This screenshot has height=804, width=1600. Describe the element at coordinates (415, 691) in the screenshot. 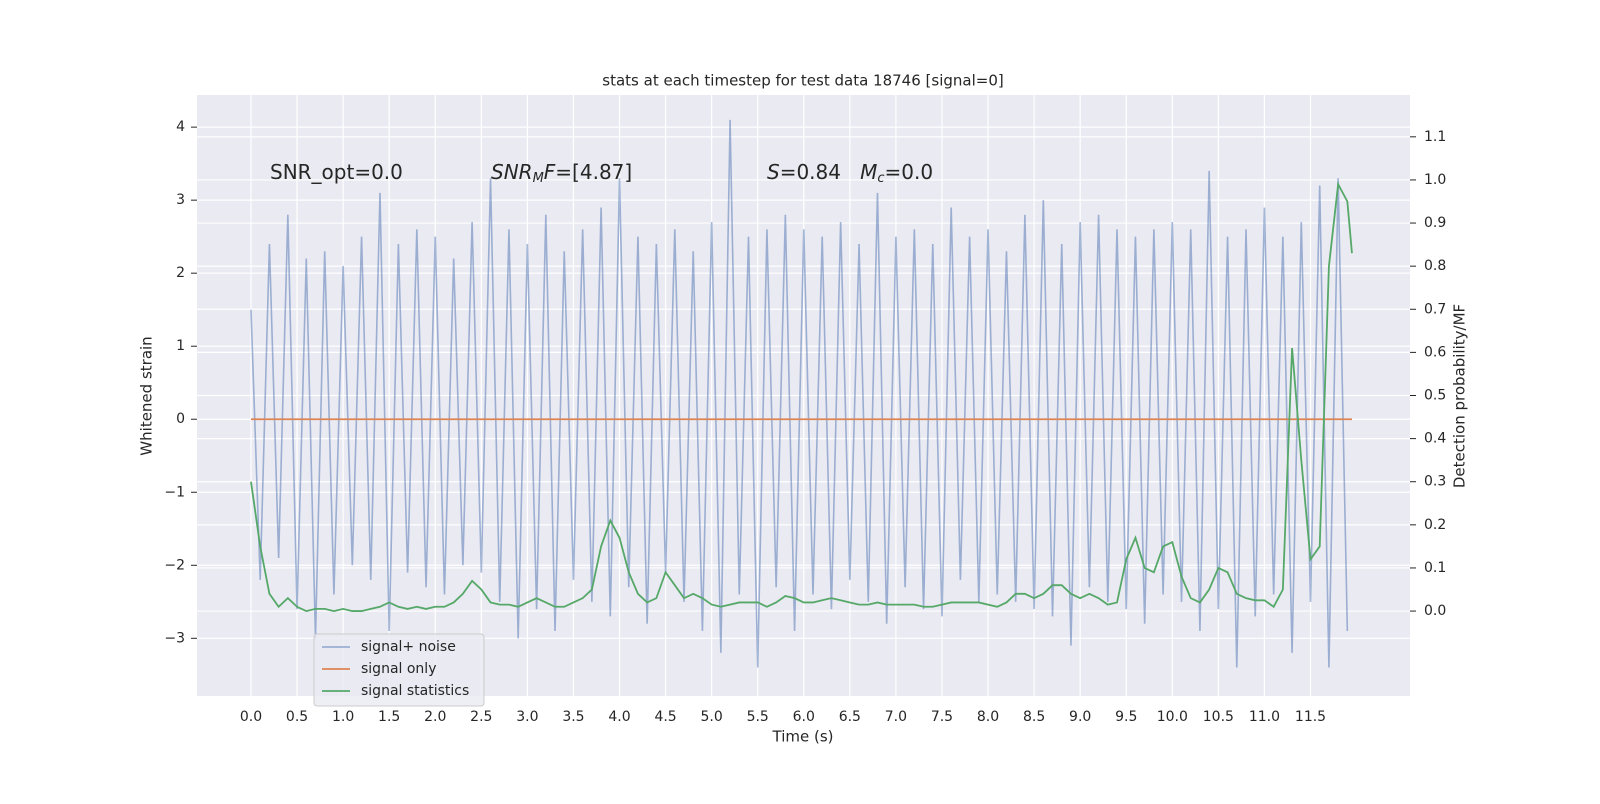

I see `legend-label: signal statistics` at that location.